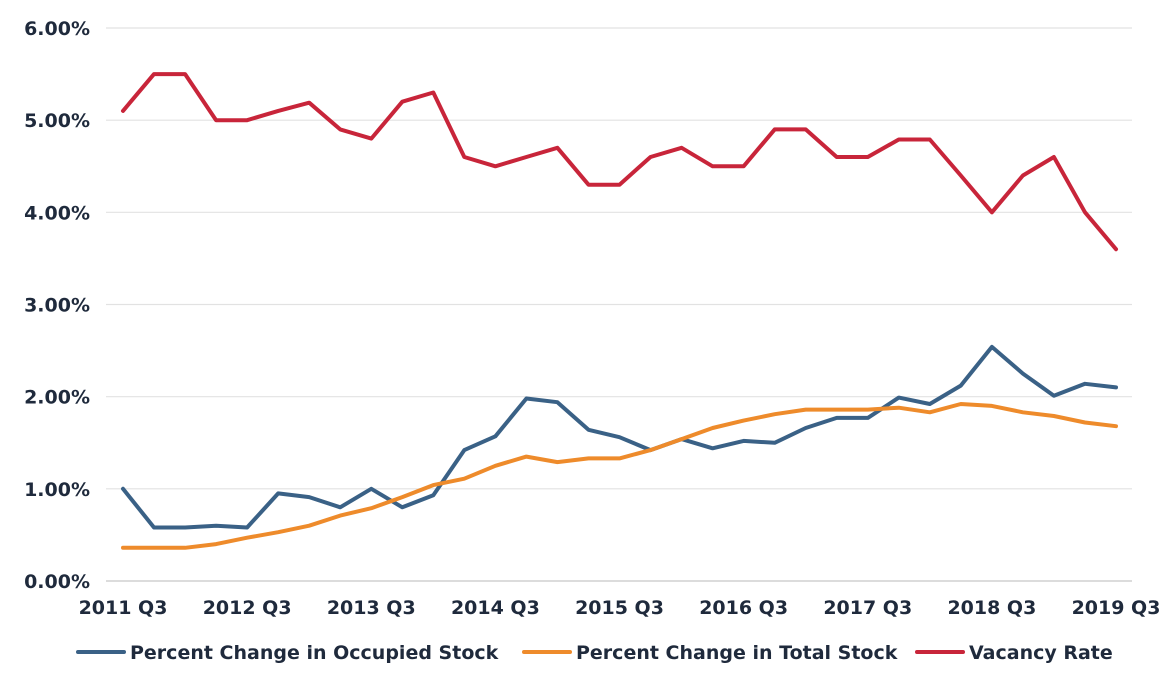  I want to click on y-axis-tick-labels: 0.00% 1.00% 2.00% 3.00% 4.00% 5.00% 6.00%, so click(57, 305).